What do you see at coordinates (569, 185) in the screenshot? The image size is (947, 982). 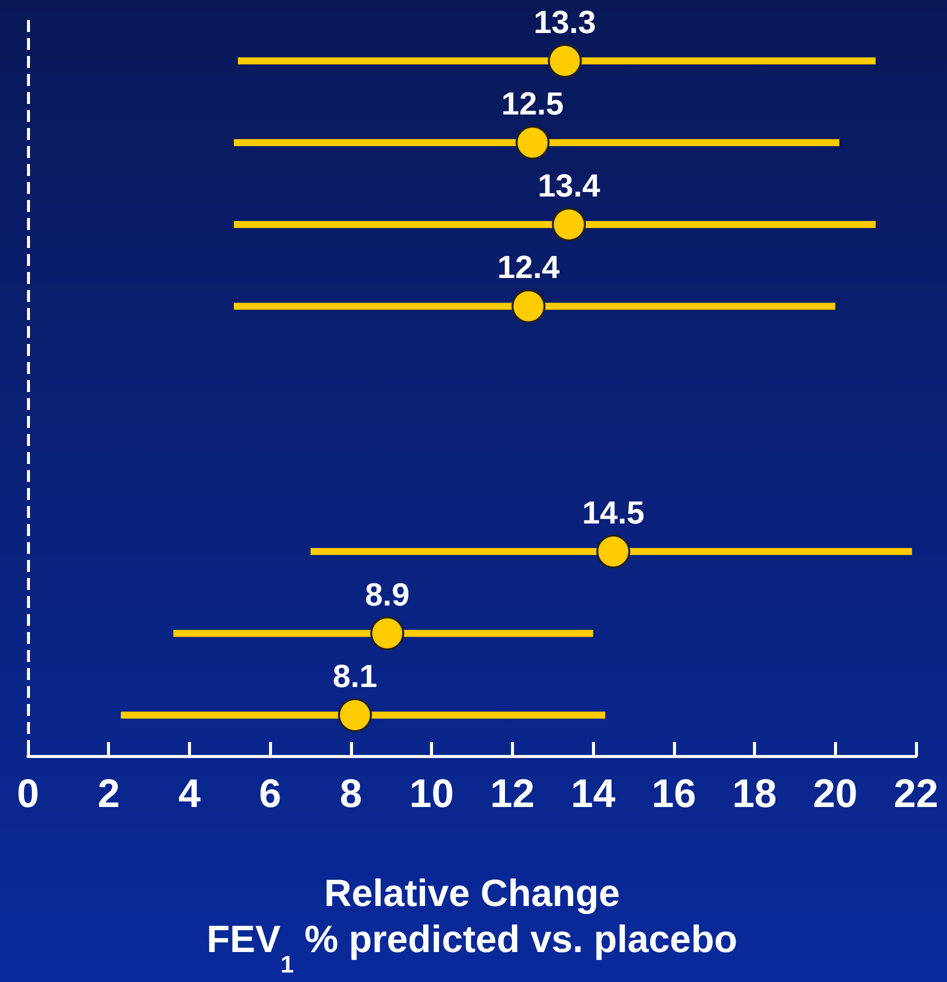 I see `data-label: 13.4` at bounding box center [569, 185].